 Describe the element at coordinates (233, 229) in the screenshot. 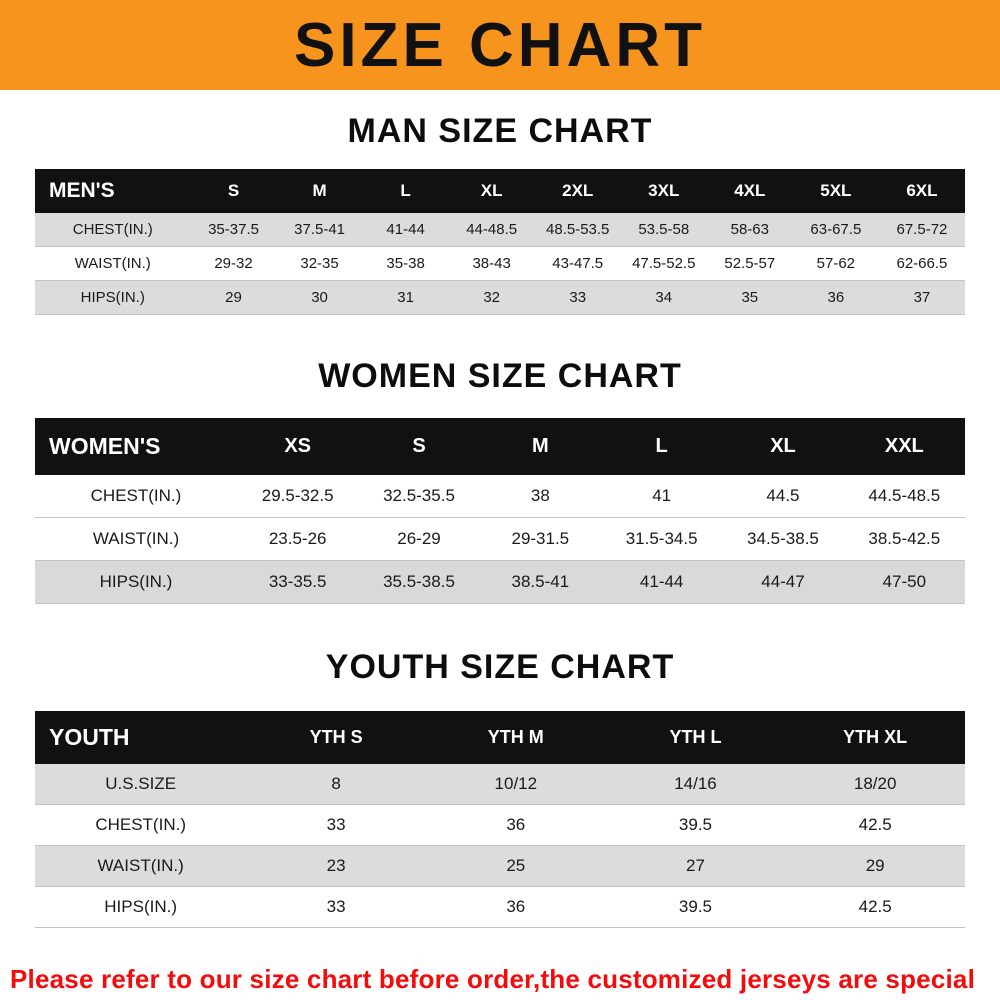

I see `value-cell: 35-37.5` at that location.